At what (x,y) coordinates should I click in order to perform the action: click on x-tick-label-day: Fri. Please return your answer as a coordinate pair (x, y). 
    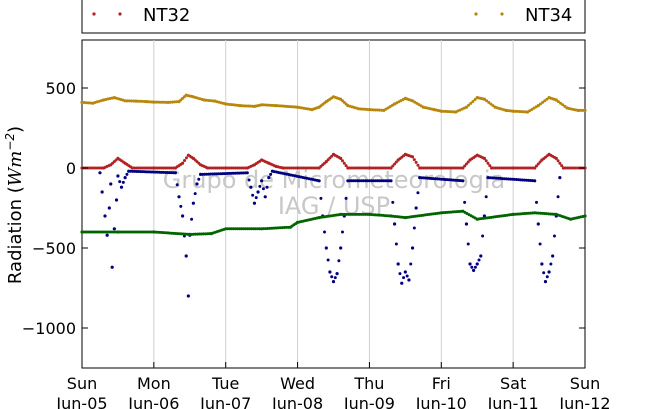
    Looking at the image, I should click on (441, 383).